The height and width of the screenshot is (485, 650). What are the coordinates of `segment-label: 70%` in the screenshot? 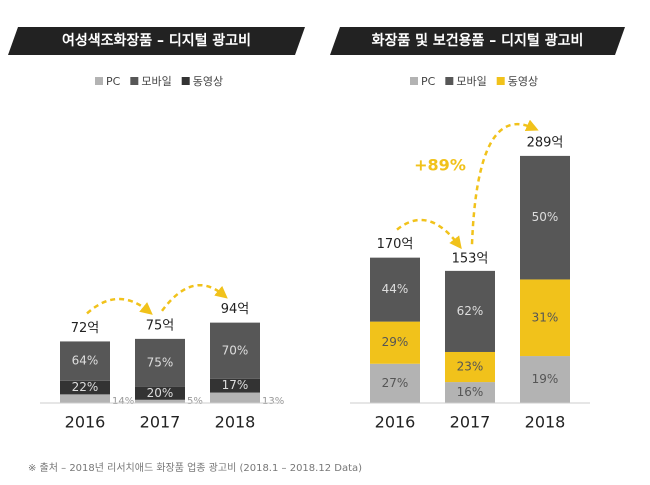 It's located at (235, 350).